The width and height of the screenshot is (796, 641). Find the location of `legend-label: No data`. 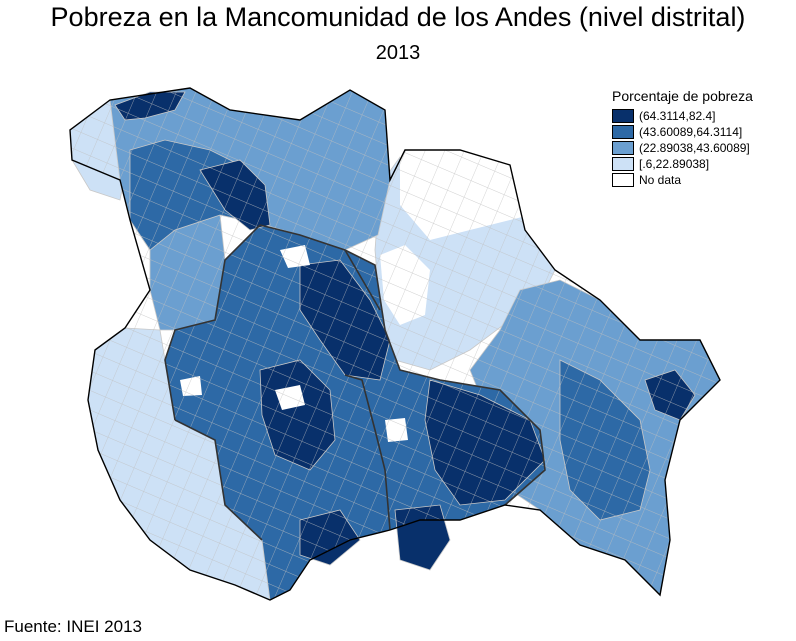

legend-label: No data is located at coordinates (660, 180).